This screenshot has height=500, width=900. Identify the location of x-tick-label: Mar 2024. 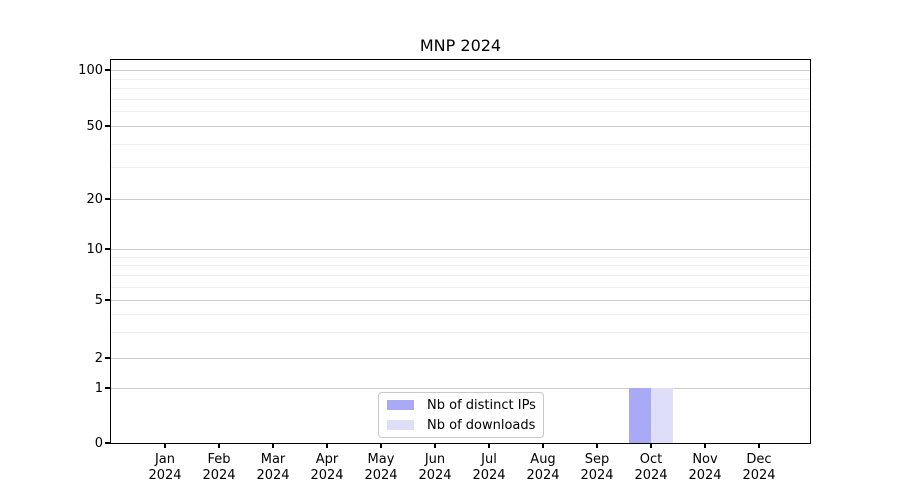
(273, 467).